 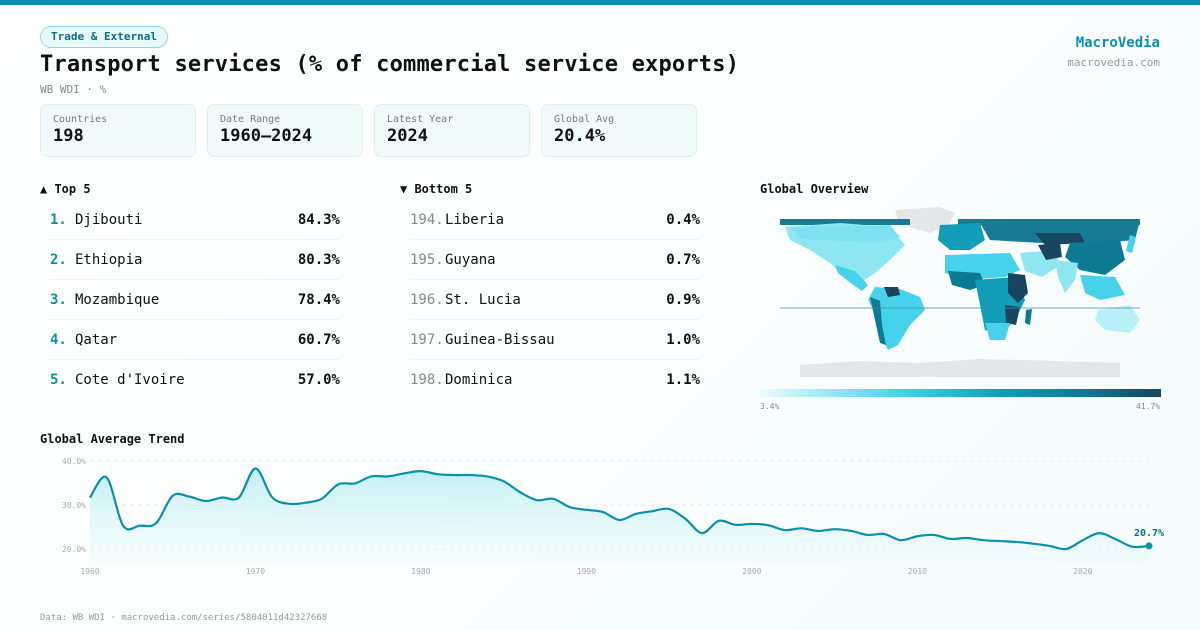 What do you see at coordinates (878, 321) in the screenshot?
I see `map-region-andes` at bounding box center [878, 321].